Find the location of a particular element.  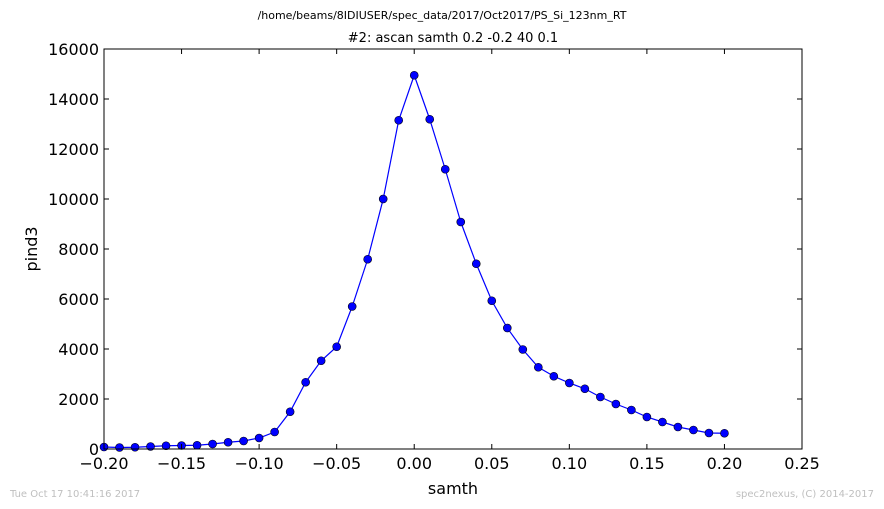

x-tick-label: −0.10 is located at coordinates (259, 463).